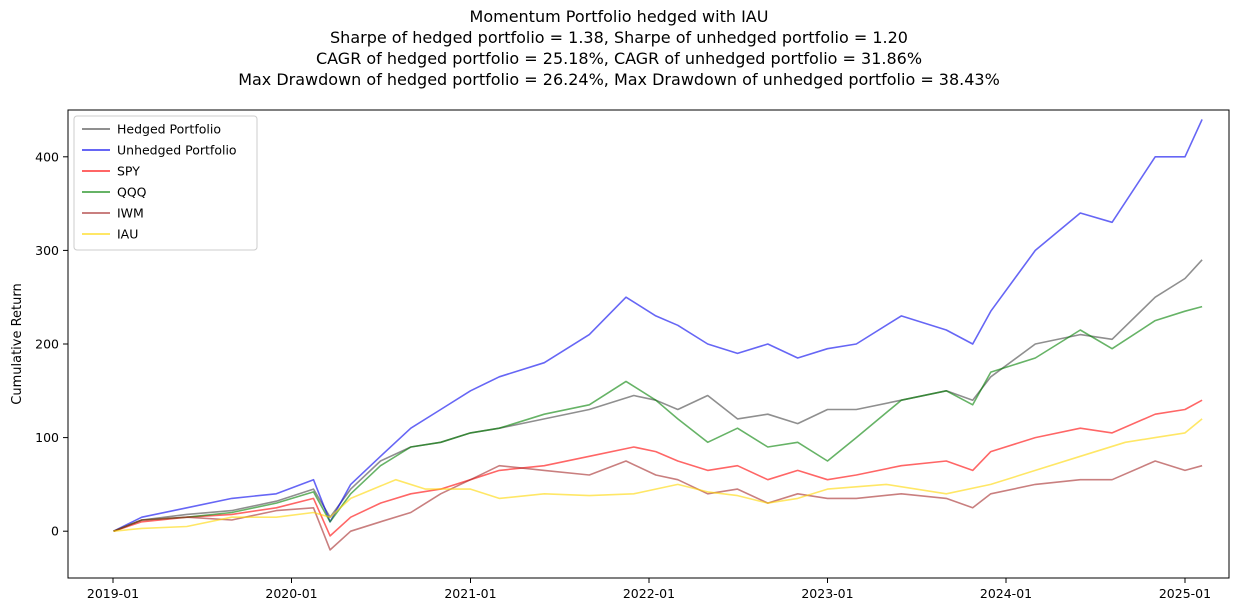 Image resolution: width=1238 pixels, height=611 pixels. I want to click on legend-label-iwm: IWM, so click(130, 213).